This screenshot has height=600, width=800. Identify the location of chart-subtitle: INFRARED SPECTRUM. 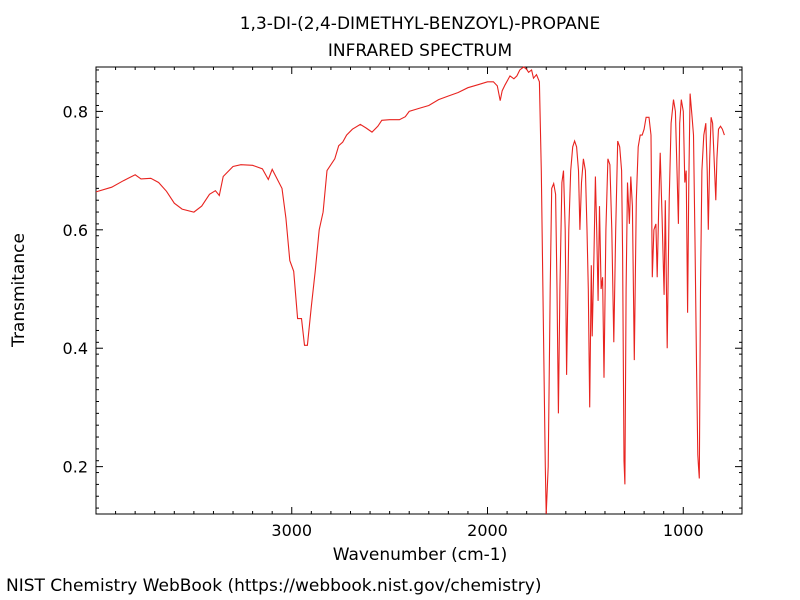
(420, 51).